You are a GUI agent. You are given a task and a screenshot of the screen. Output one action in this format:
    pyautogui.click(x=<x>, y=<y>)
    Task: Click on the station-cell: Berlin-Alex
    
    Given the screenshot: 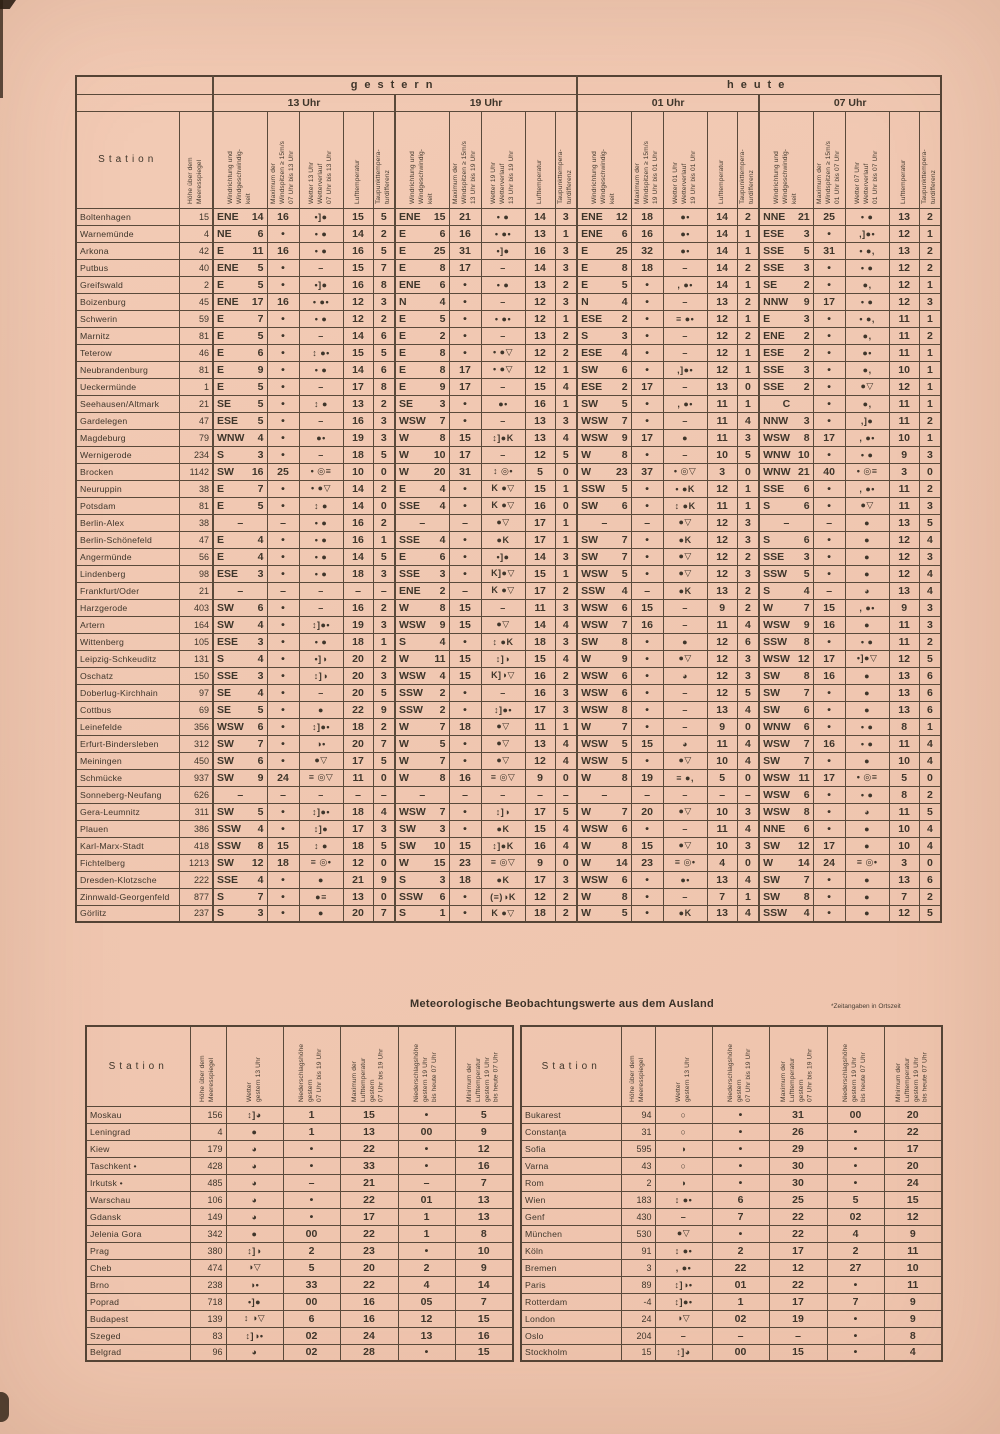 What is the action you would take?
    pyautogui.click(x=127, y=522)
    